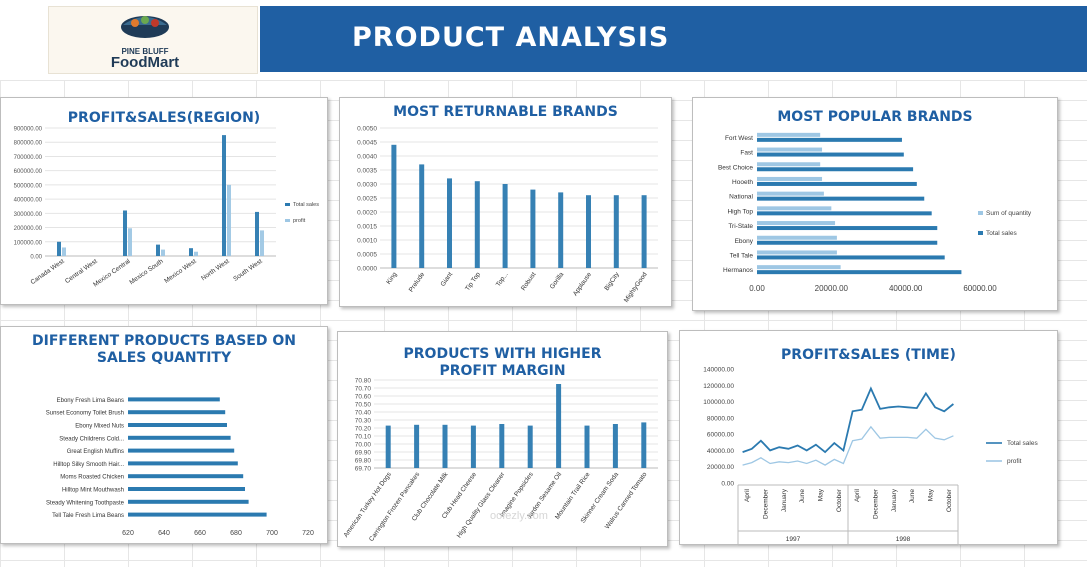 Image resolution: width=1087 pixels, height=567 pixels. Describe the element at coordinates (473, 281) in the screenshot. I see `x-tick-label: Tip Top` at that location.